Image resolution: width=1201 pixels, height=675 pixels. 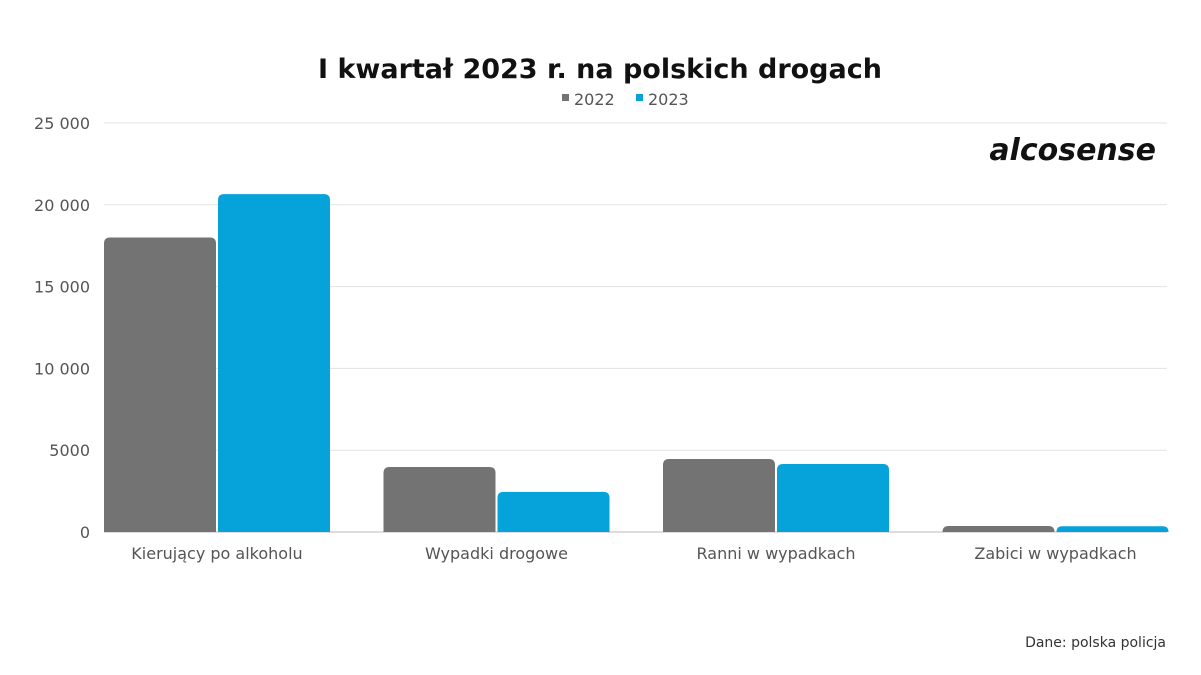 I want to click on alcosense-logo: alcosense, so click(x=1072, y=150).